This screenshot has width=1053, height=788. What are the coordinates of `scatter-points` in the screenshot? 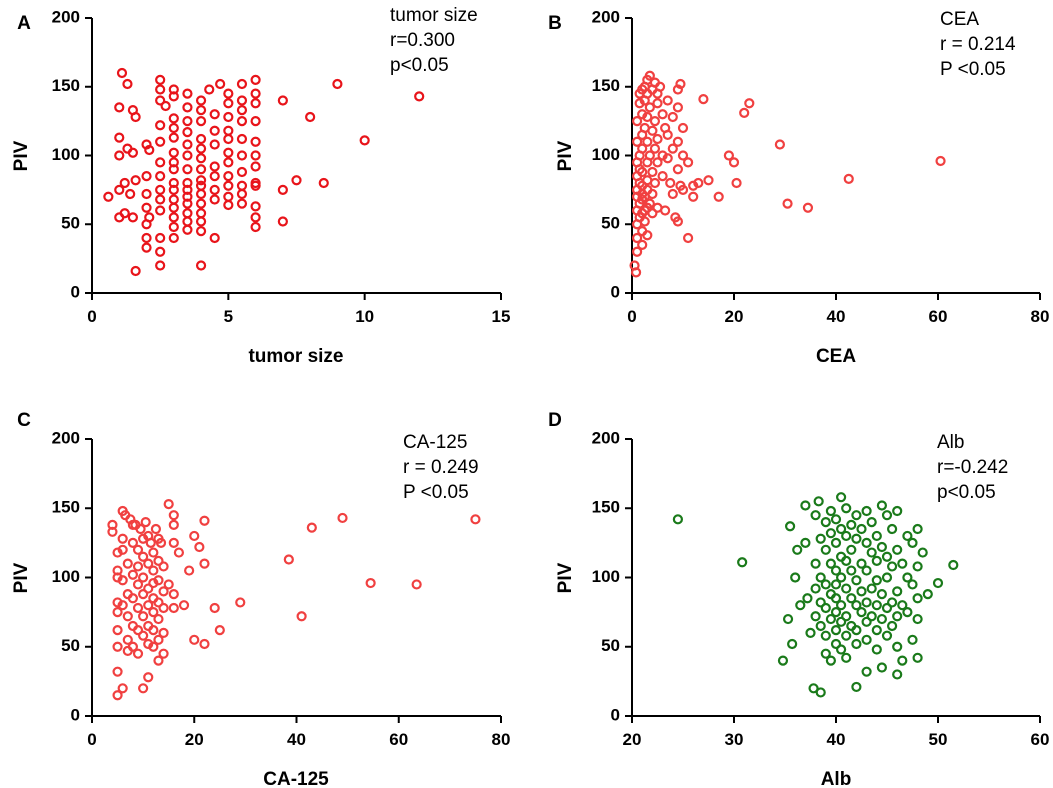 It's located at (787, 174).